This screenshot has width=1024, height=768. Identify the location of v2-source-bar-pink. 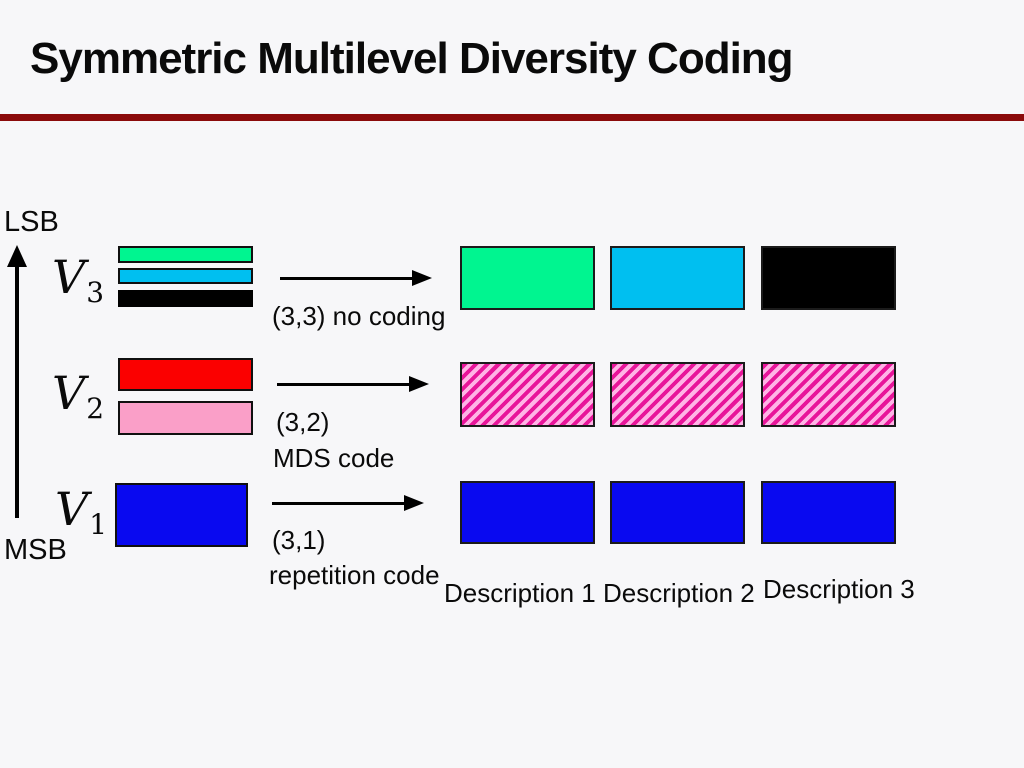
(185, 418).